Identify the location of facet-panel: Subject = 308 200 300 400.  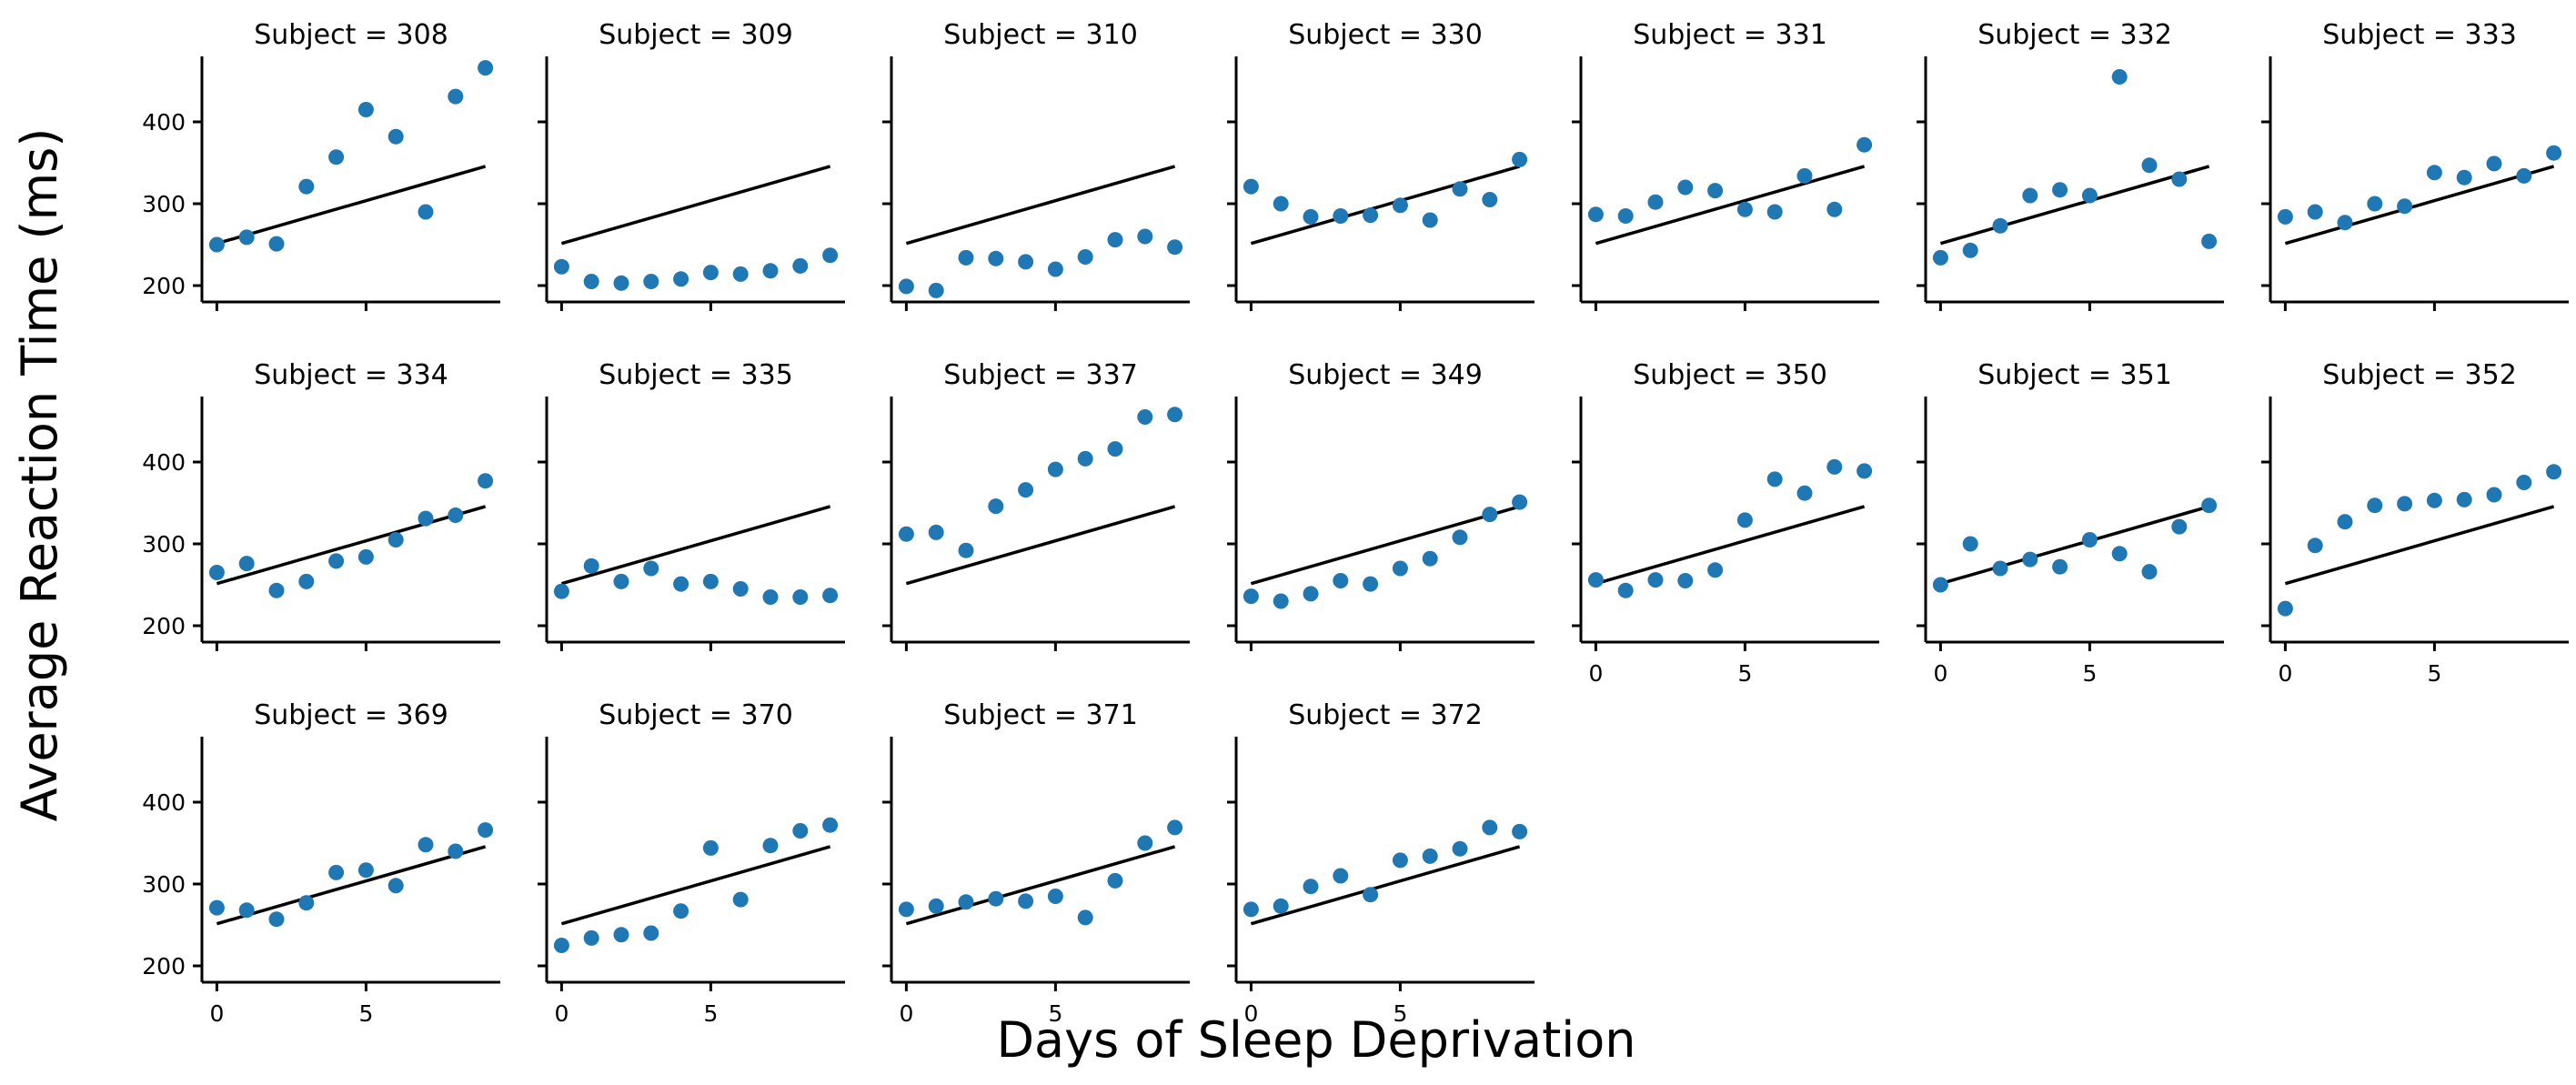
(321, 165).